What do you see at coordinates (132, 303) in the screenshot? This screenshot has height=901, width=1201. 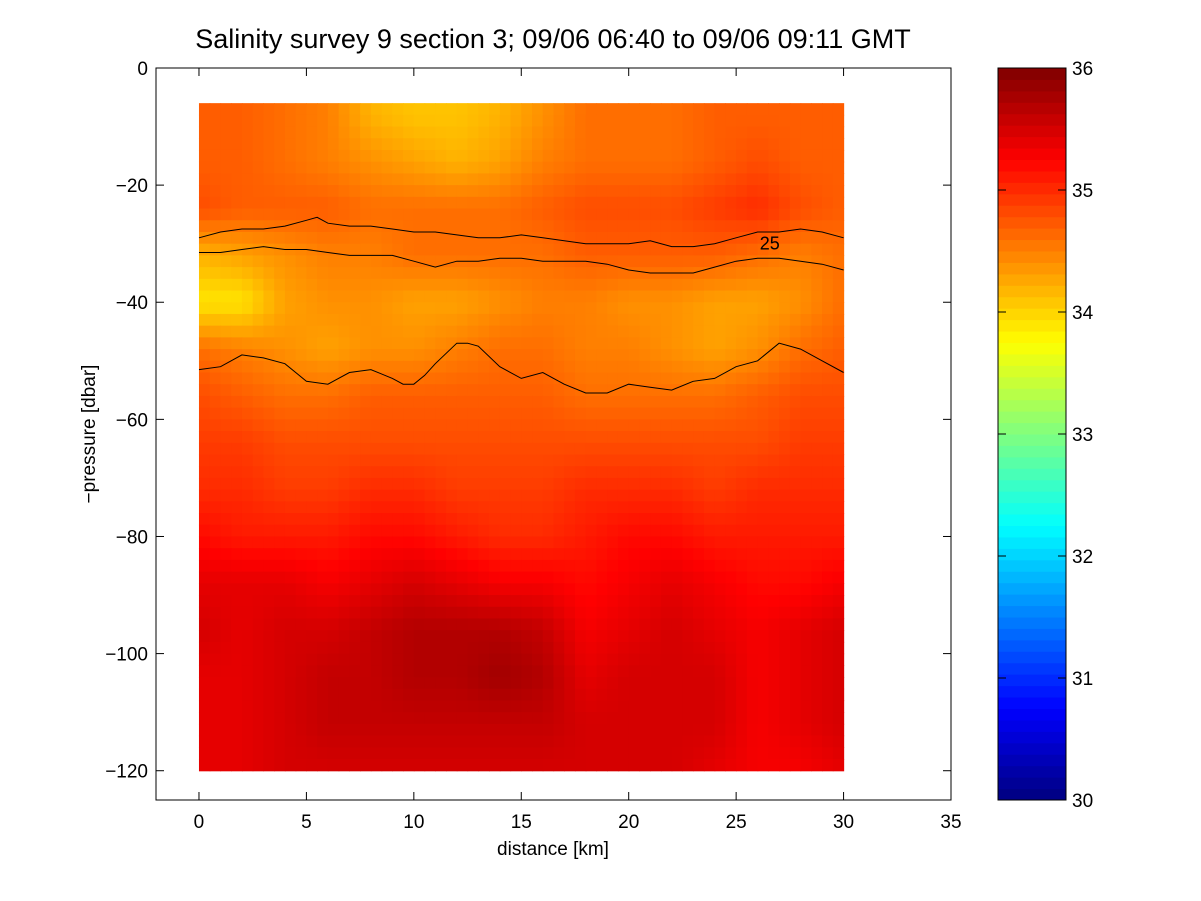 I see `y-tick-label: −40` at bounding box center [132, 303].